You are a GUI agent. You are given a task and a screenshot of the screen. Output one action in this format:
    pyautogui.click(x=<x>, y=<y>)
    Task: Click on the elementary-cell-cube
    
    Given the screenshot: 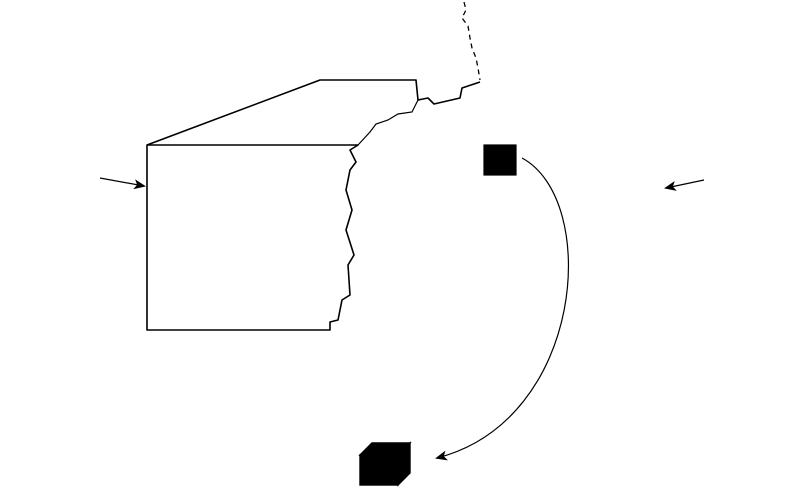 What is the action you would take?
    pyautogui.click(x=385, y=464)
    